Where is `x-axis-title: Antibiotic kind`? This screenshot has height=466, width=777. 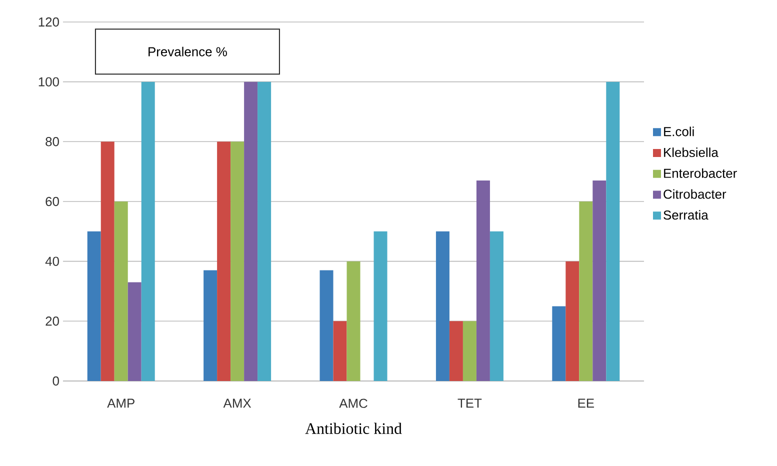 x-axis-title: Antibiotic kind is located at coordinates (353, 428).